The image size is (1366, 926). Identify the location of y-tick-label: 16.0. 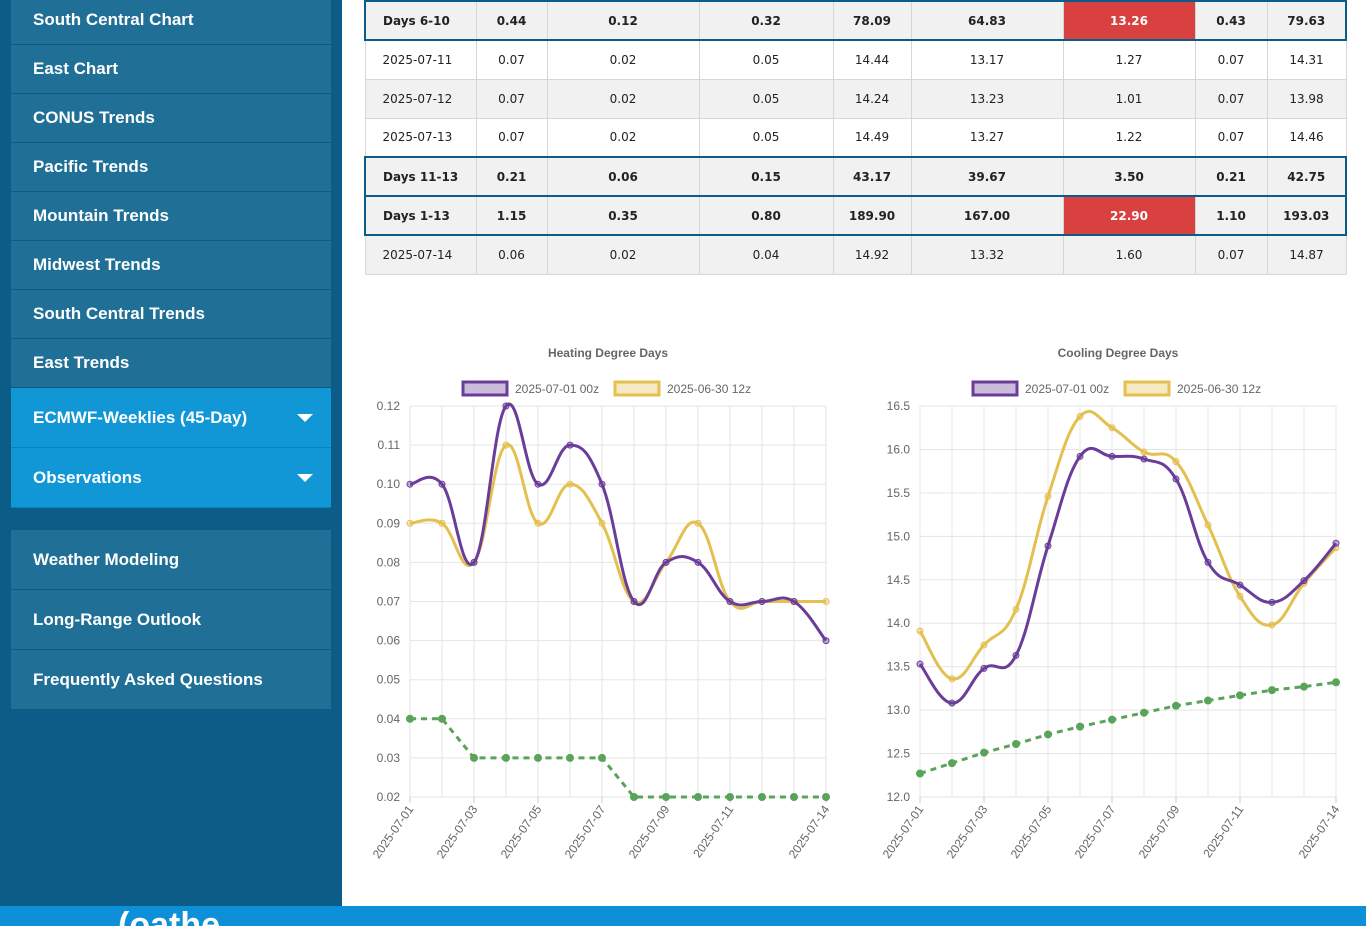
(899, 449).